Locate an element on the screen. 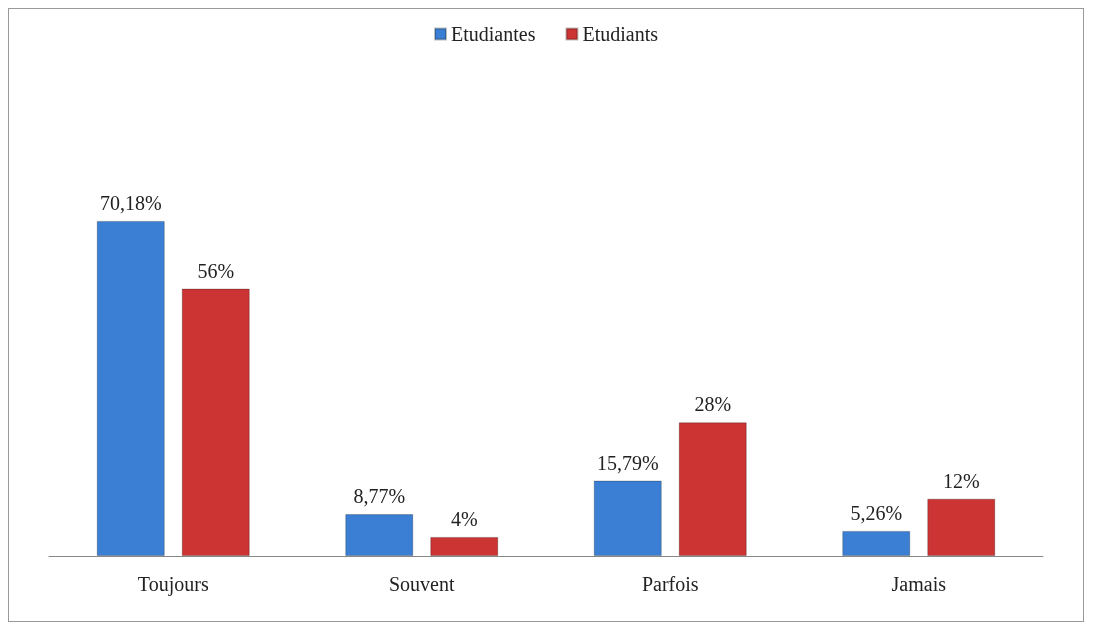 This screenshot has height=632, width=1094. data-label: 5,26% is located at coordinates (876, 512).